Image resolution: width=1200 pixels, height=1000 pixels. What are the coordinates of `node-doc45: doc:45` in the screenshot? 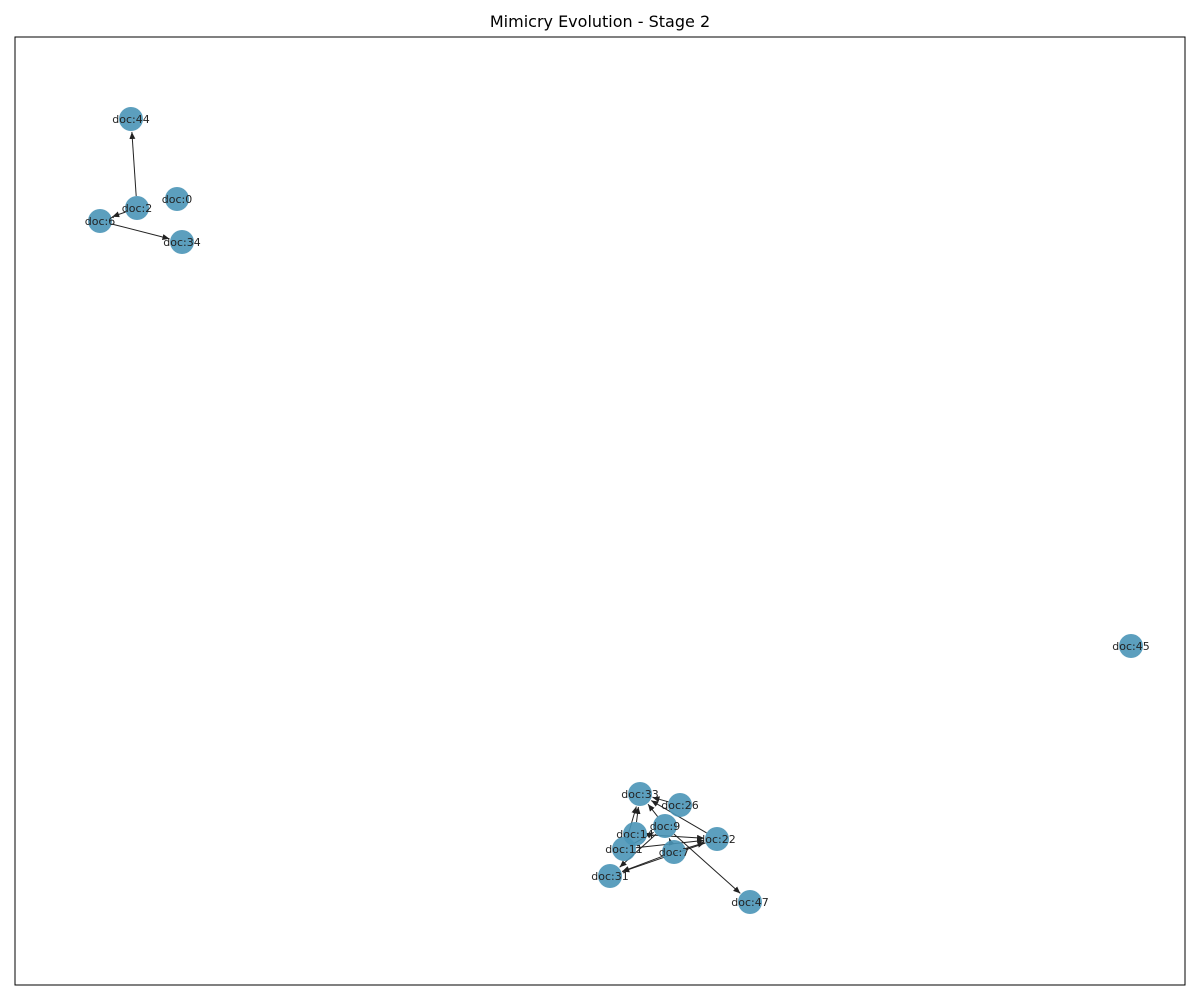 It's located at (1131, 646).